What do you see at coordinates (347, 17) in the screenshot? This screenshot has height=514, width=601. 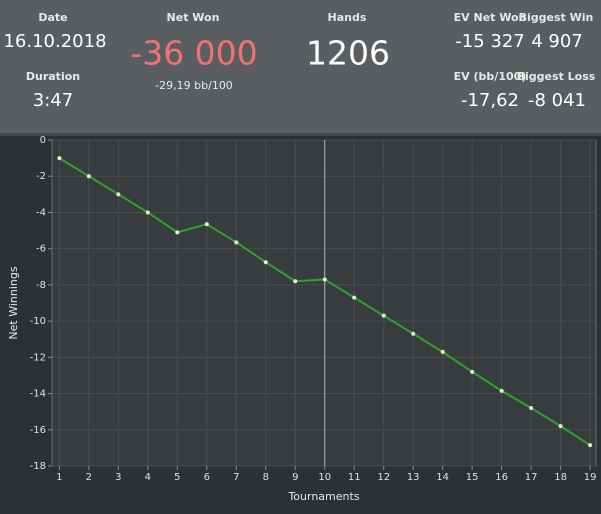 I see `stat-label: Hands` at bounding box center [347, 17].